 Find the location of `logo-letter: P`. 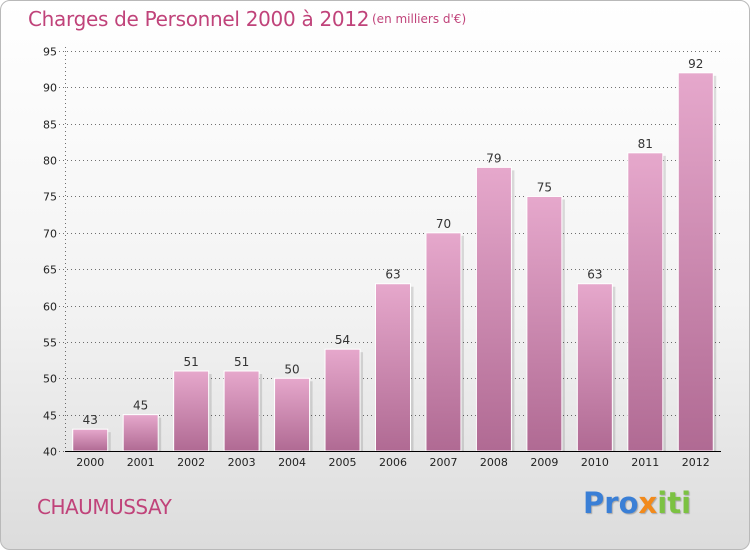

logo-letter: P is located at coordinates (594, 503).